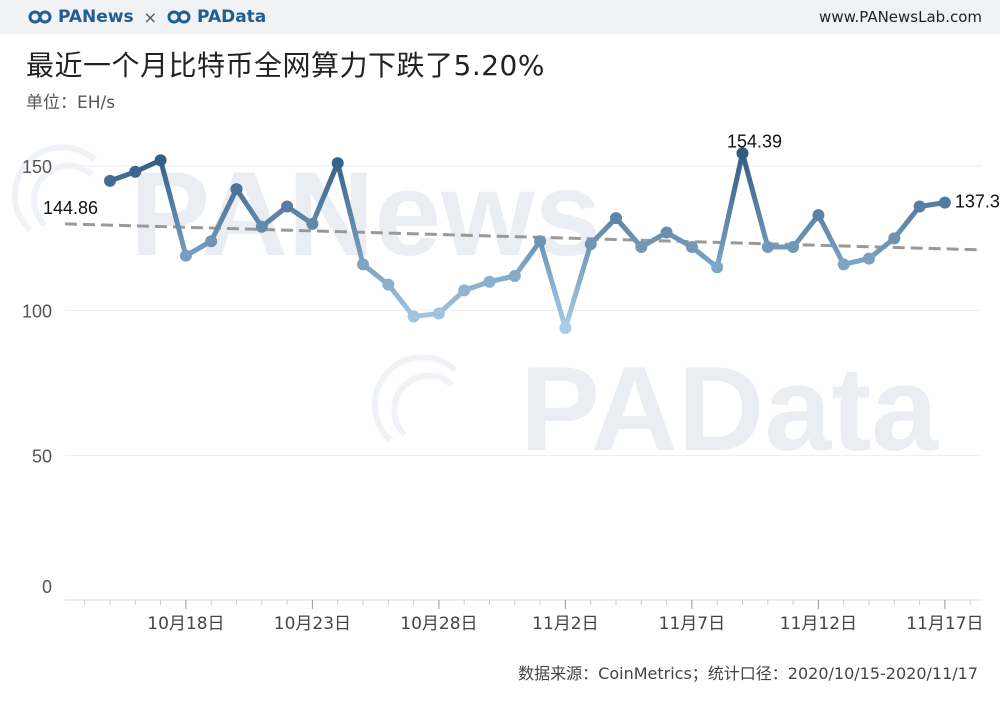 The height and width of the screenshot is (704, 1000). What do you see at coordinates (70, 208) in the screenshot?
I see `data-label: 144.86` at bounding box center [70, 208].